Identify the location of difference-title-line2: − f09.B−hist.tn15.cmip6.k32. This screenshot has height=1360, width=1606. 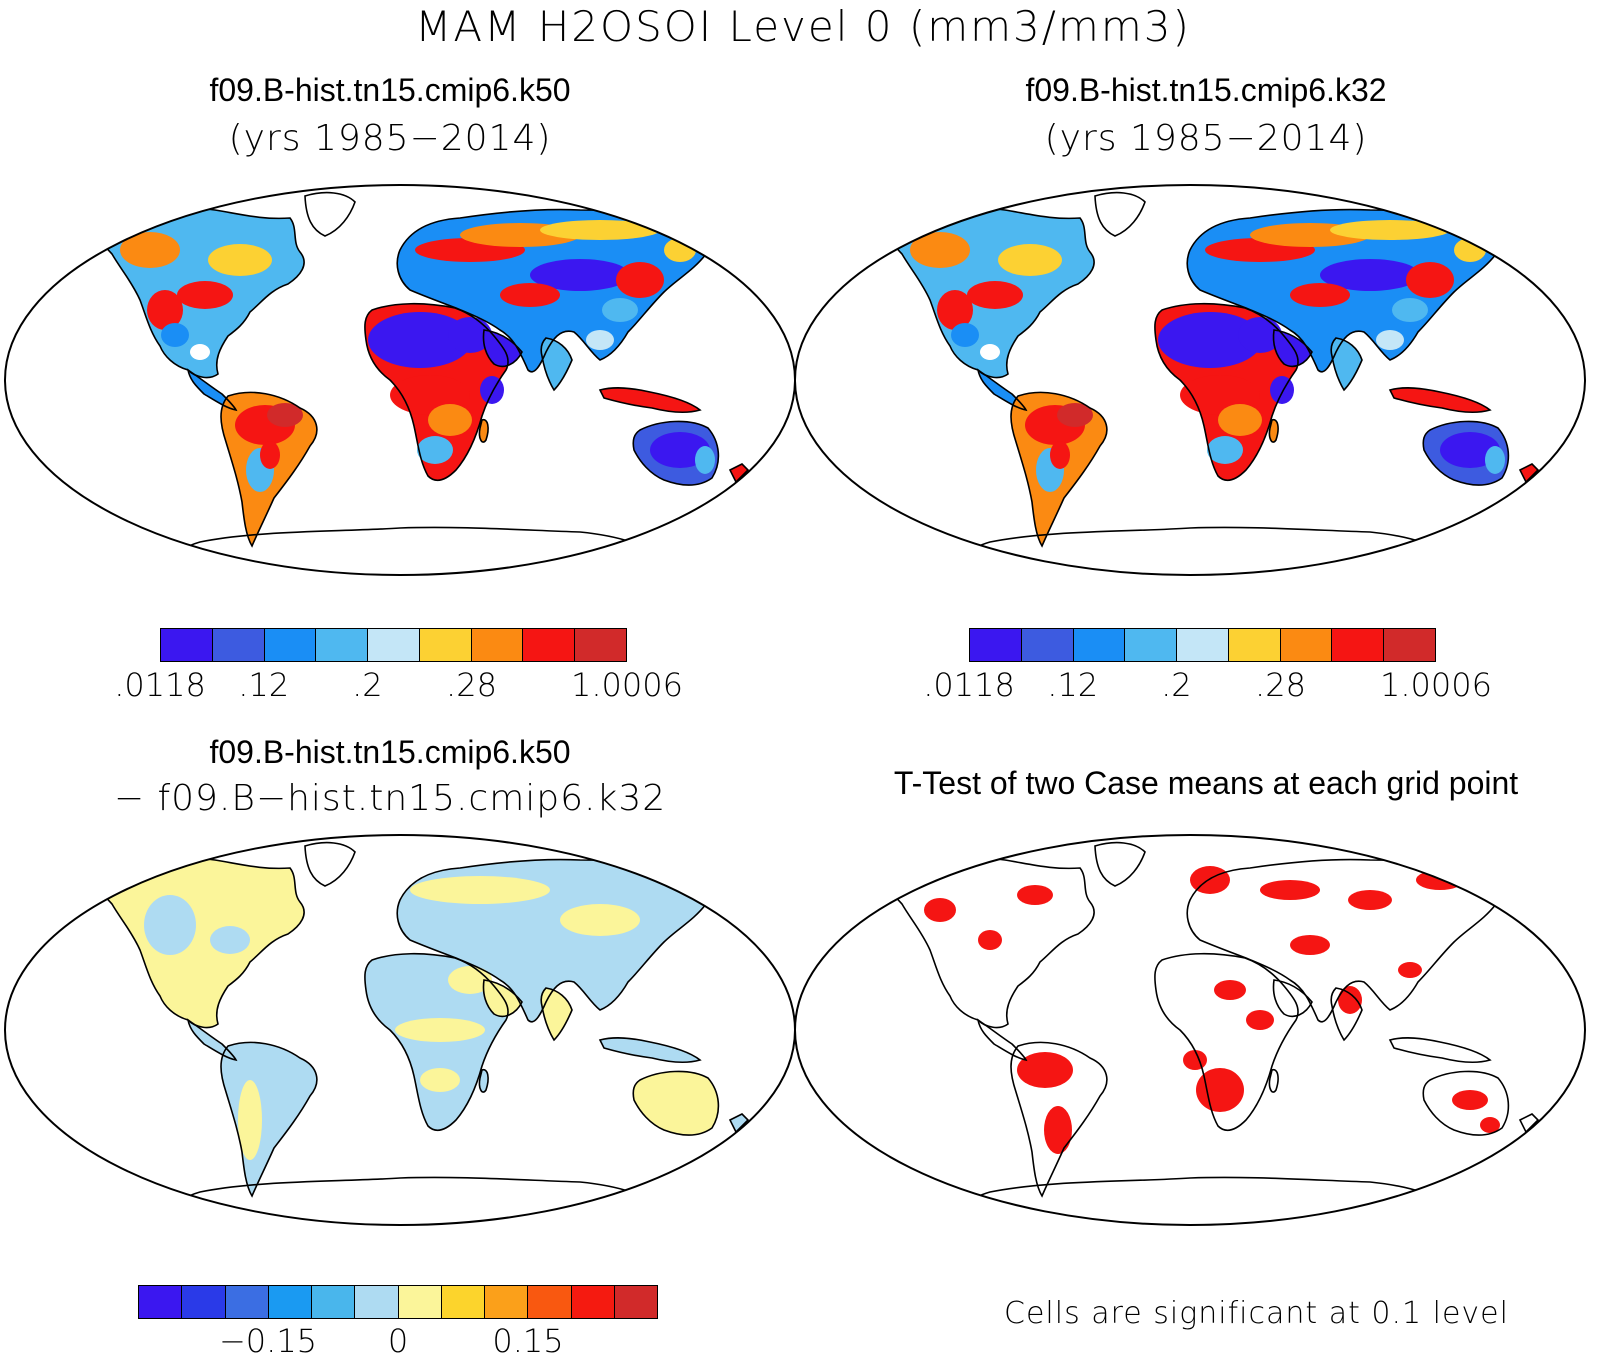
(390, 798).